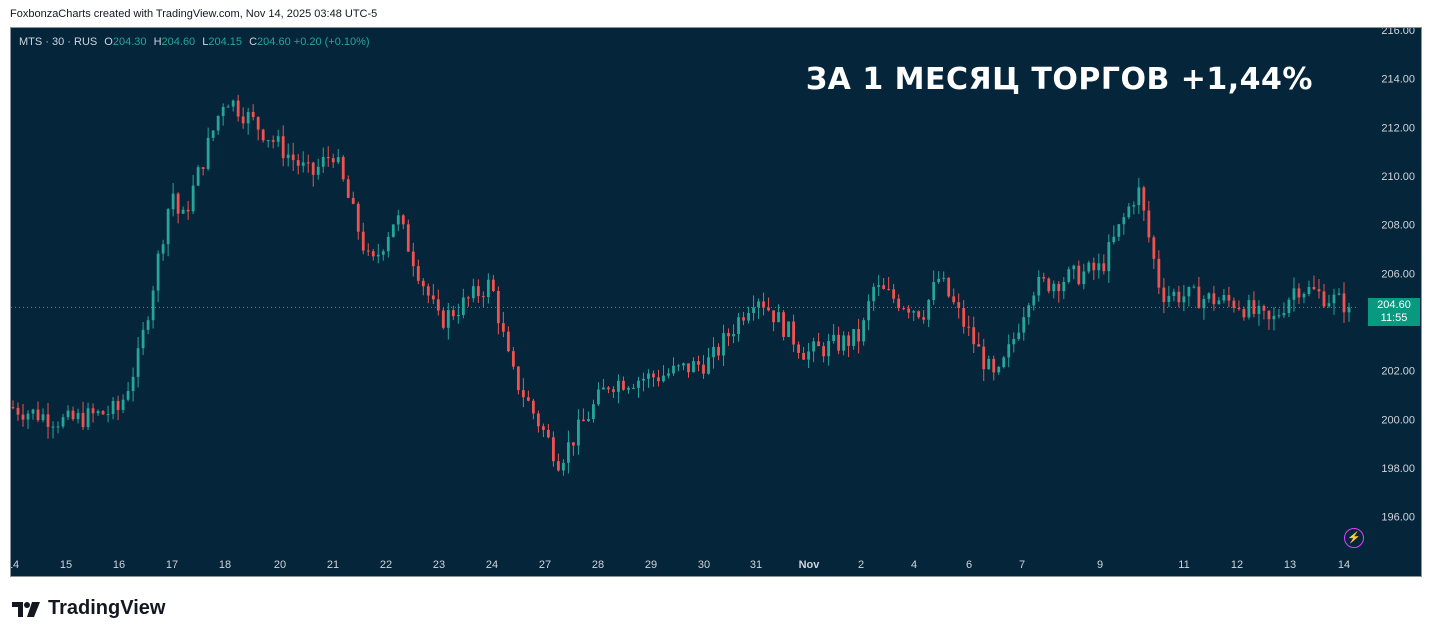  Describe the element at coordinates (129, 42) in the screenshot. I see `open-value: 204.30` at that location.